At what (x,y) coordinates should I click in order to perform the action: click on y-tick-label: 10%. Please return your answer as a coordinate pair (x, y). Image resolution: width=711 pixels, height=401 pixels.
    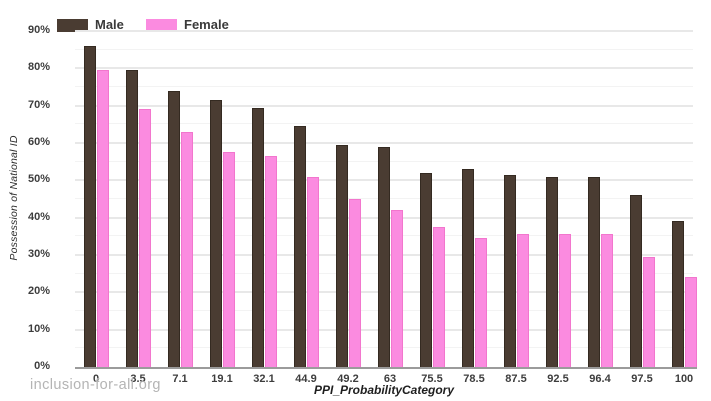
    Looking at the image, I should click on (38, 328).